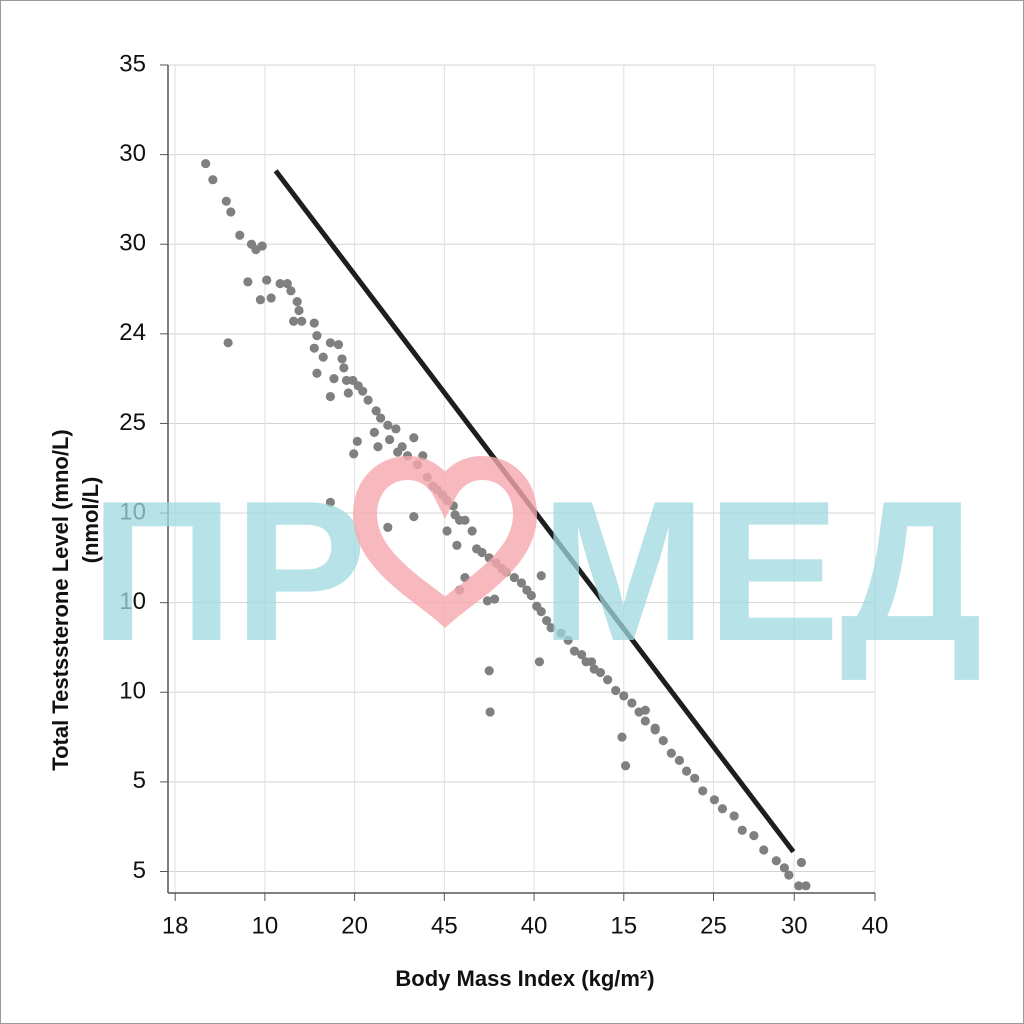 The image size is (1024, 1024). Describe the element at coordinates (132, 422) in the screenshot. I see `y-tick-label: 25` at that location.